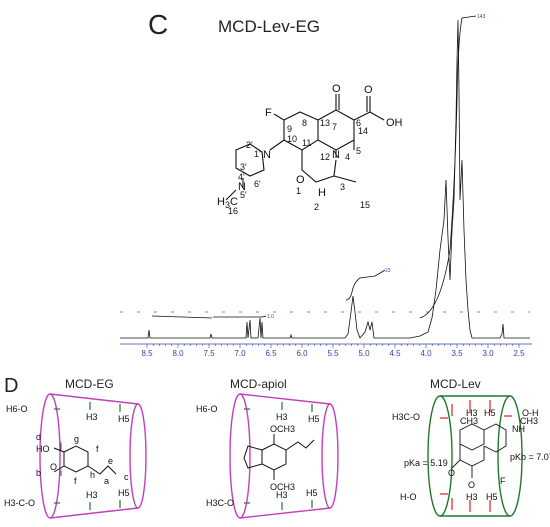  I want to click on mcd-lev-title: MCD-Lev, so click(455, 384).